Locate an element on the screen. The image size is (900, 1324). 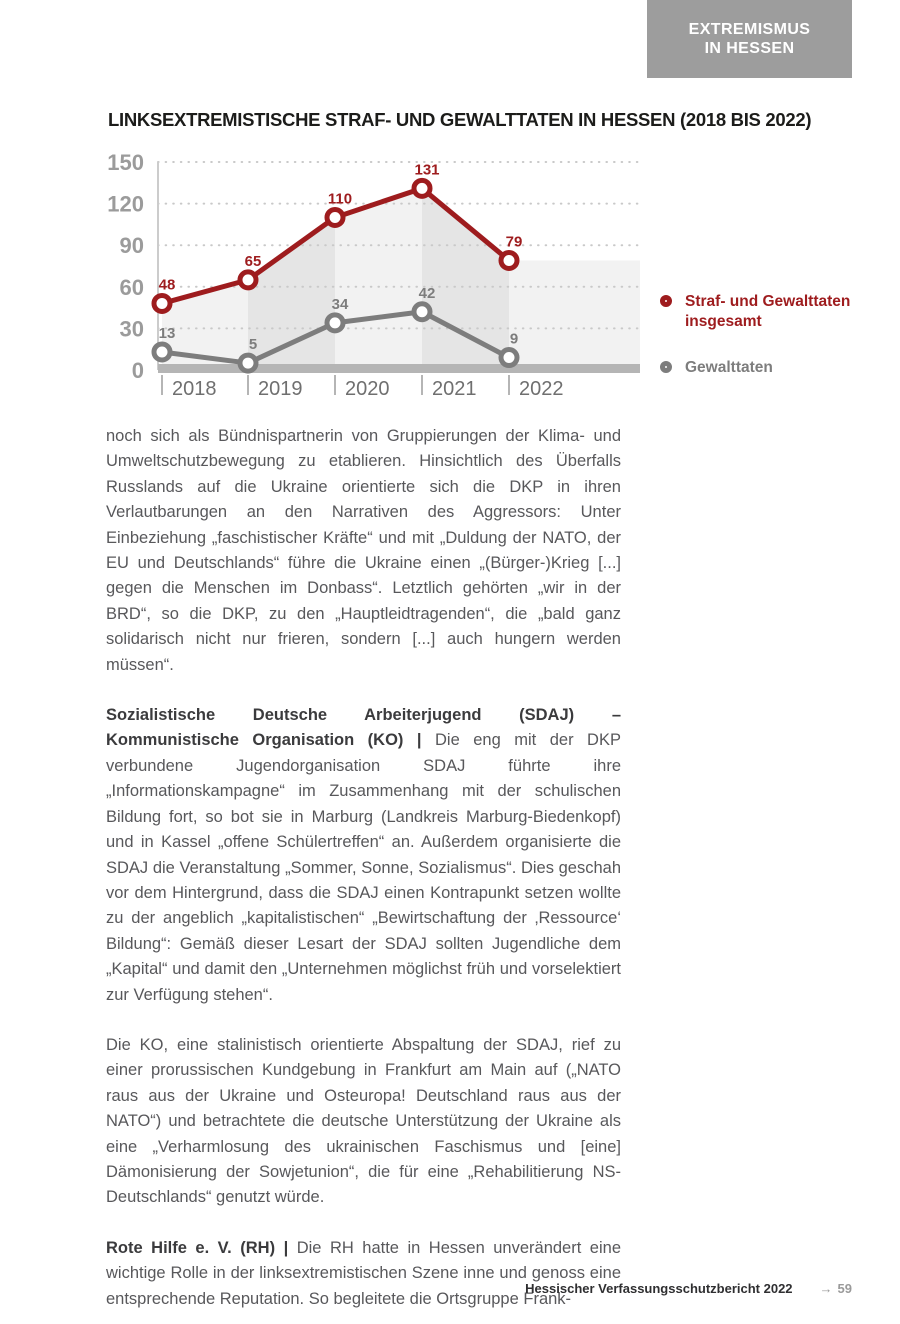
svg-text: 79 is located at coordinates (514, 241).